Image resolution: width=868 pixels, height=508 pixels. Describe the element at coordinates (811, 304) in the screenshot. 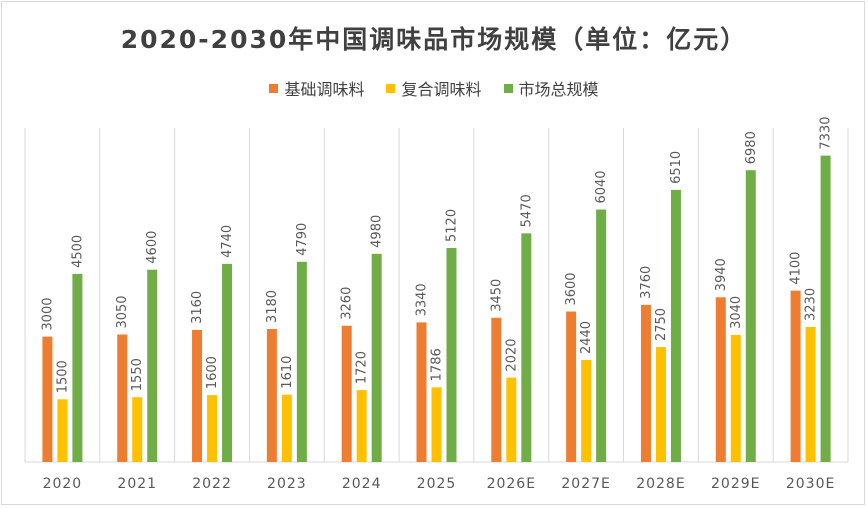

I see `data-label-compound: 3230` at that location.